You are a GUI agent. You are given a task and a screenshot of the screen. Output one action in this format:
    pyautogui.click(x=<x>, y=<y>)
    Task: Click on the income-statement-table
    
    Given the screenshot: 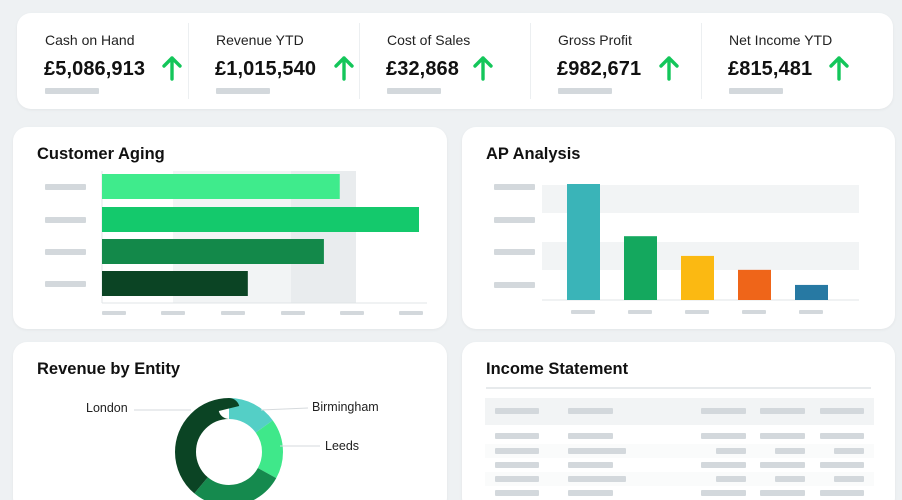 What is the action you would take?
    pyautogui.click(x=679, y=443)
    